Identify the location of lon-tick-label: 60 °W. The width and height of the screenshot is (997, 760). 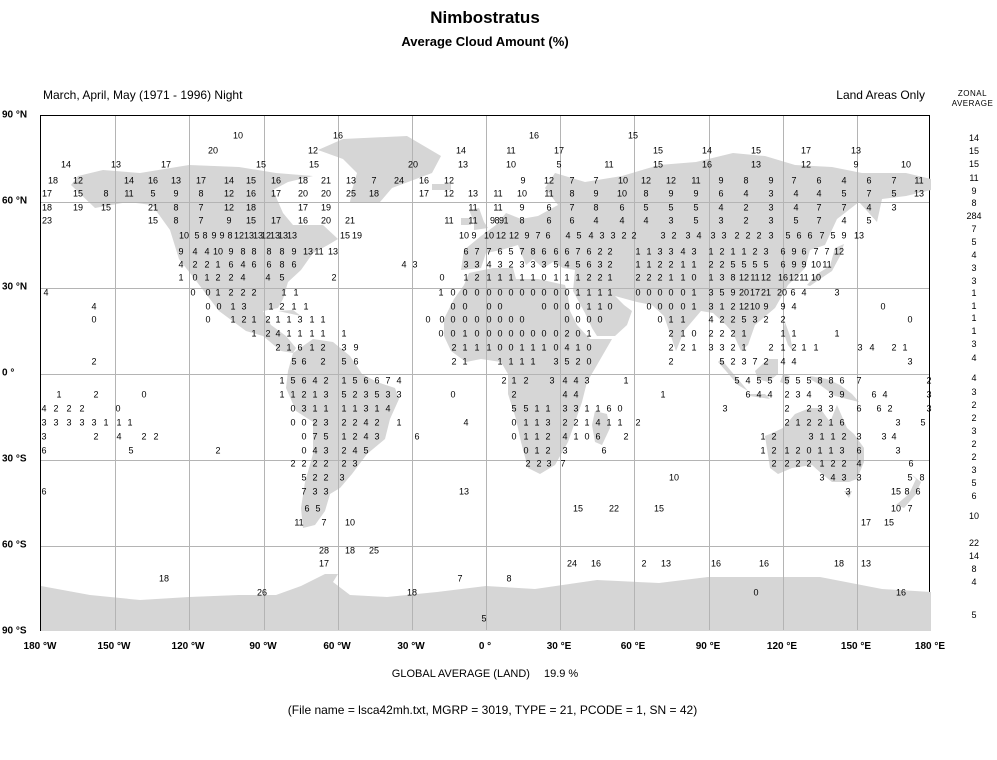
(337, 646).